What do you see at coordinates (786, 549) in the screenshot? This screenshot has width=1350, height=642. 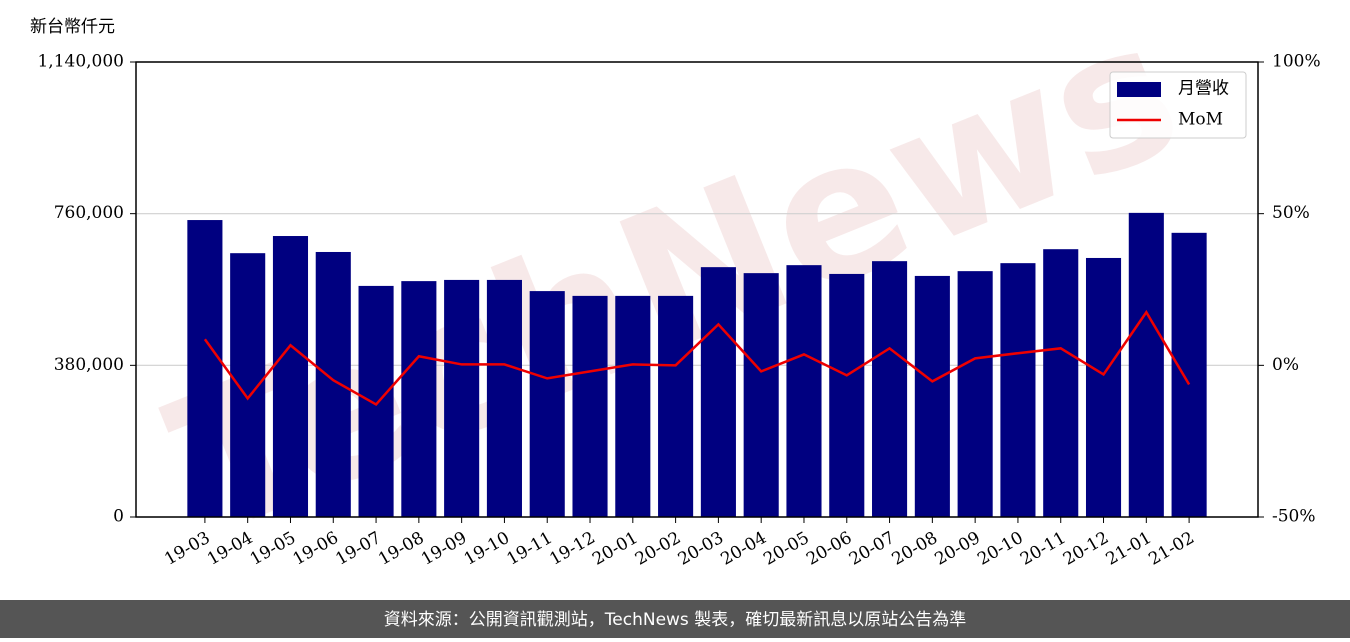 I see `x-tick-label: 20-05` at bounding box center [786, 549].